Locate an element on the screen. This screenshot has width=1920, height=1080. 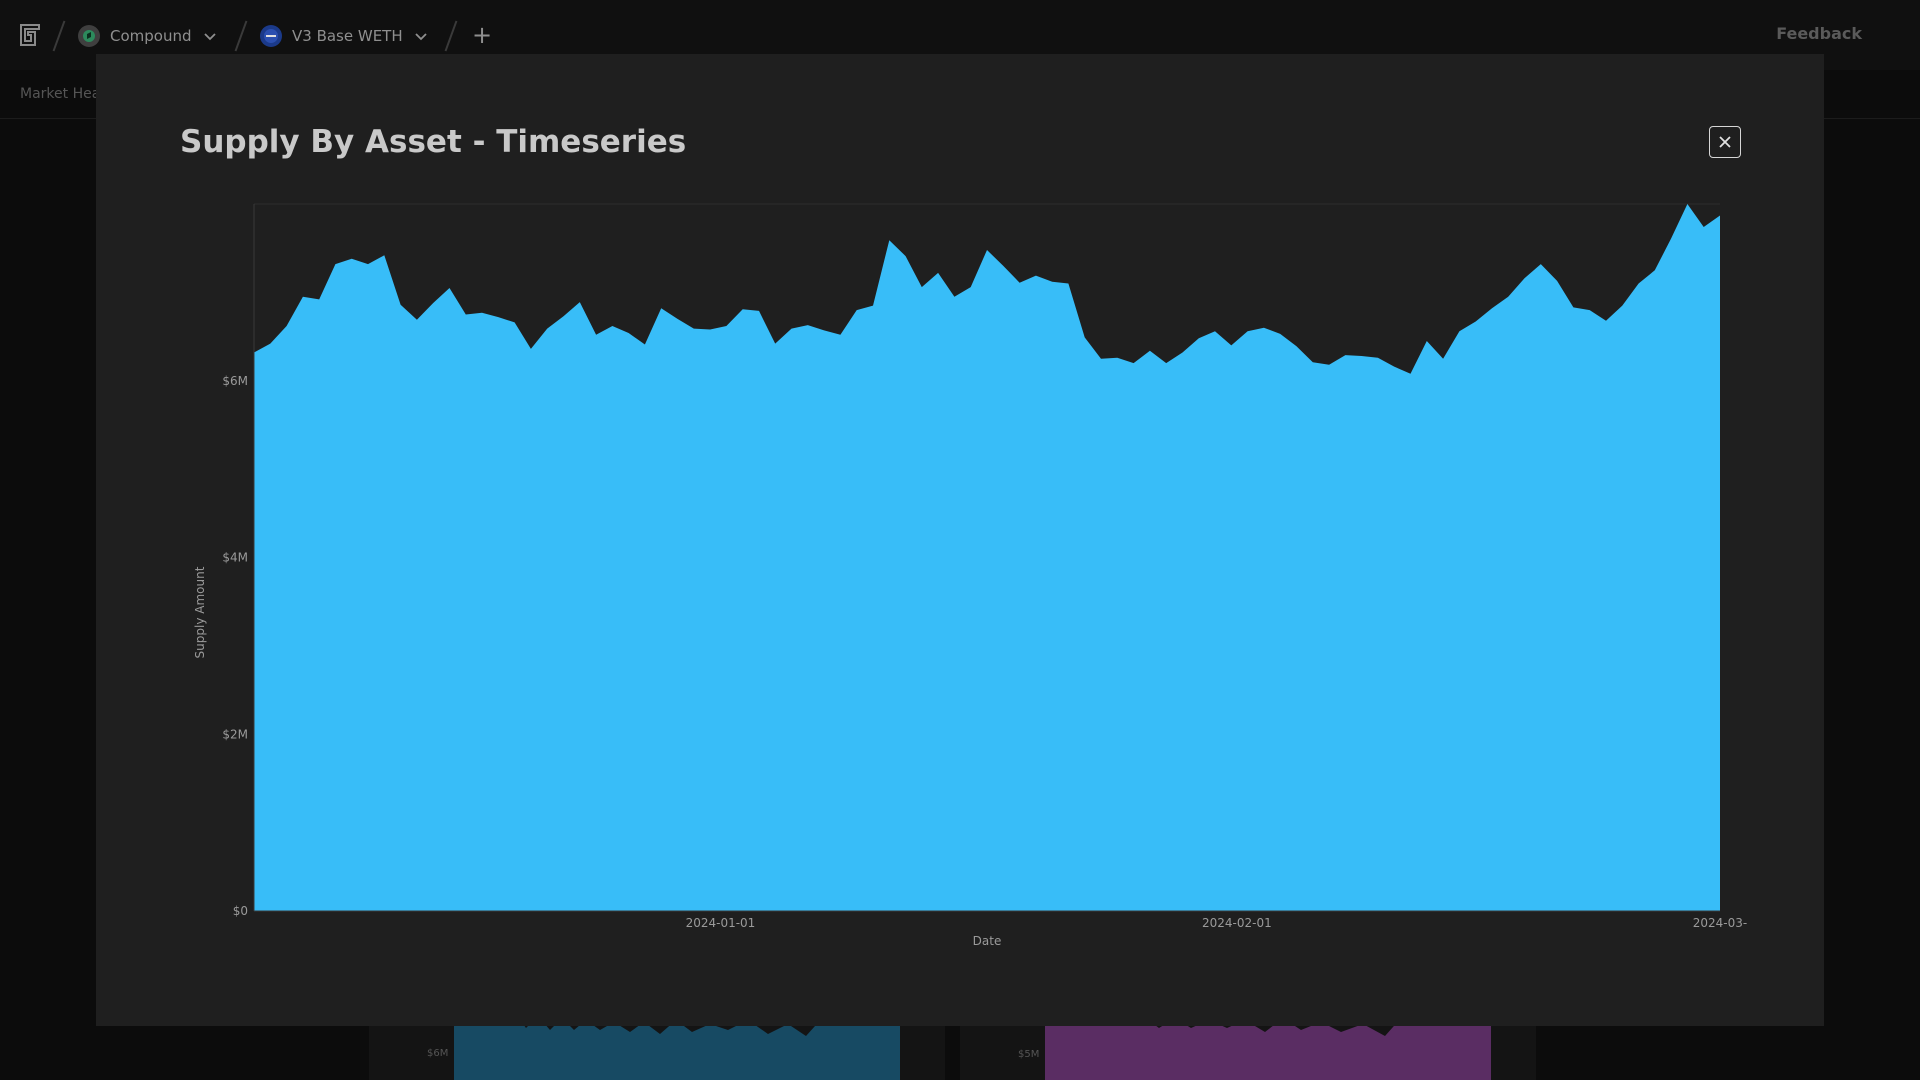
x-axis: 2024-01-01 2024-02-01 2024-03- is located at coordinates (1217, 923).